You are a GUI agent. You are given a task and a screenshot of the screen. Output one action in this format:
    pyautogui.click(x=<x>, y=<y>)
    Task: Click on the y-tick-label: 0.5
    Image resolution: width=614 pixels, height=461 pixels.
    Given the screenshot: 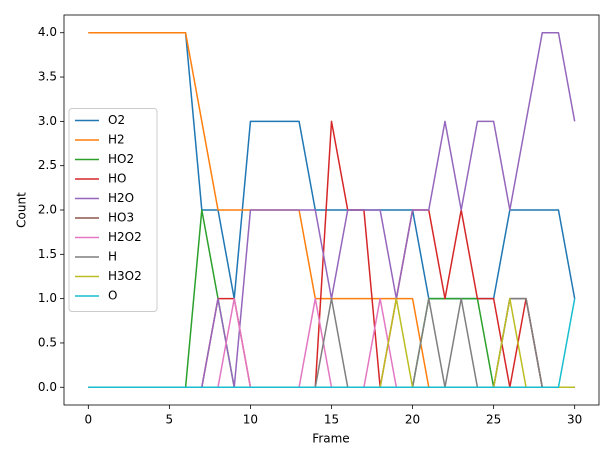 What is the action you would take?
    pyautogui.click(x=47, y=342)
    